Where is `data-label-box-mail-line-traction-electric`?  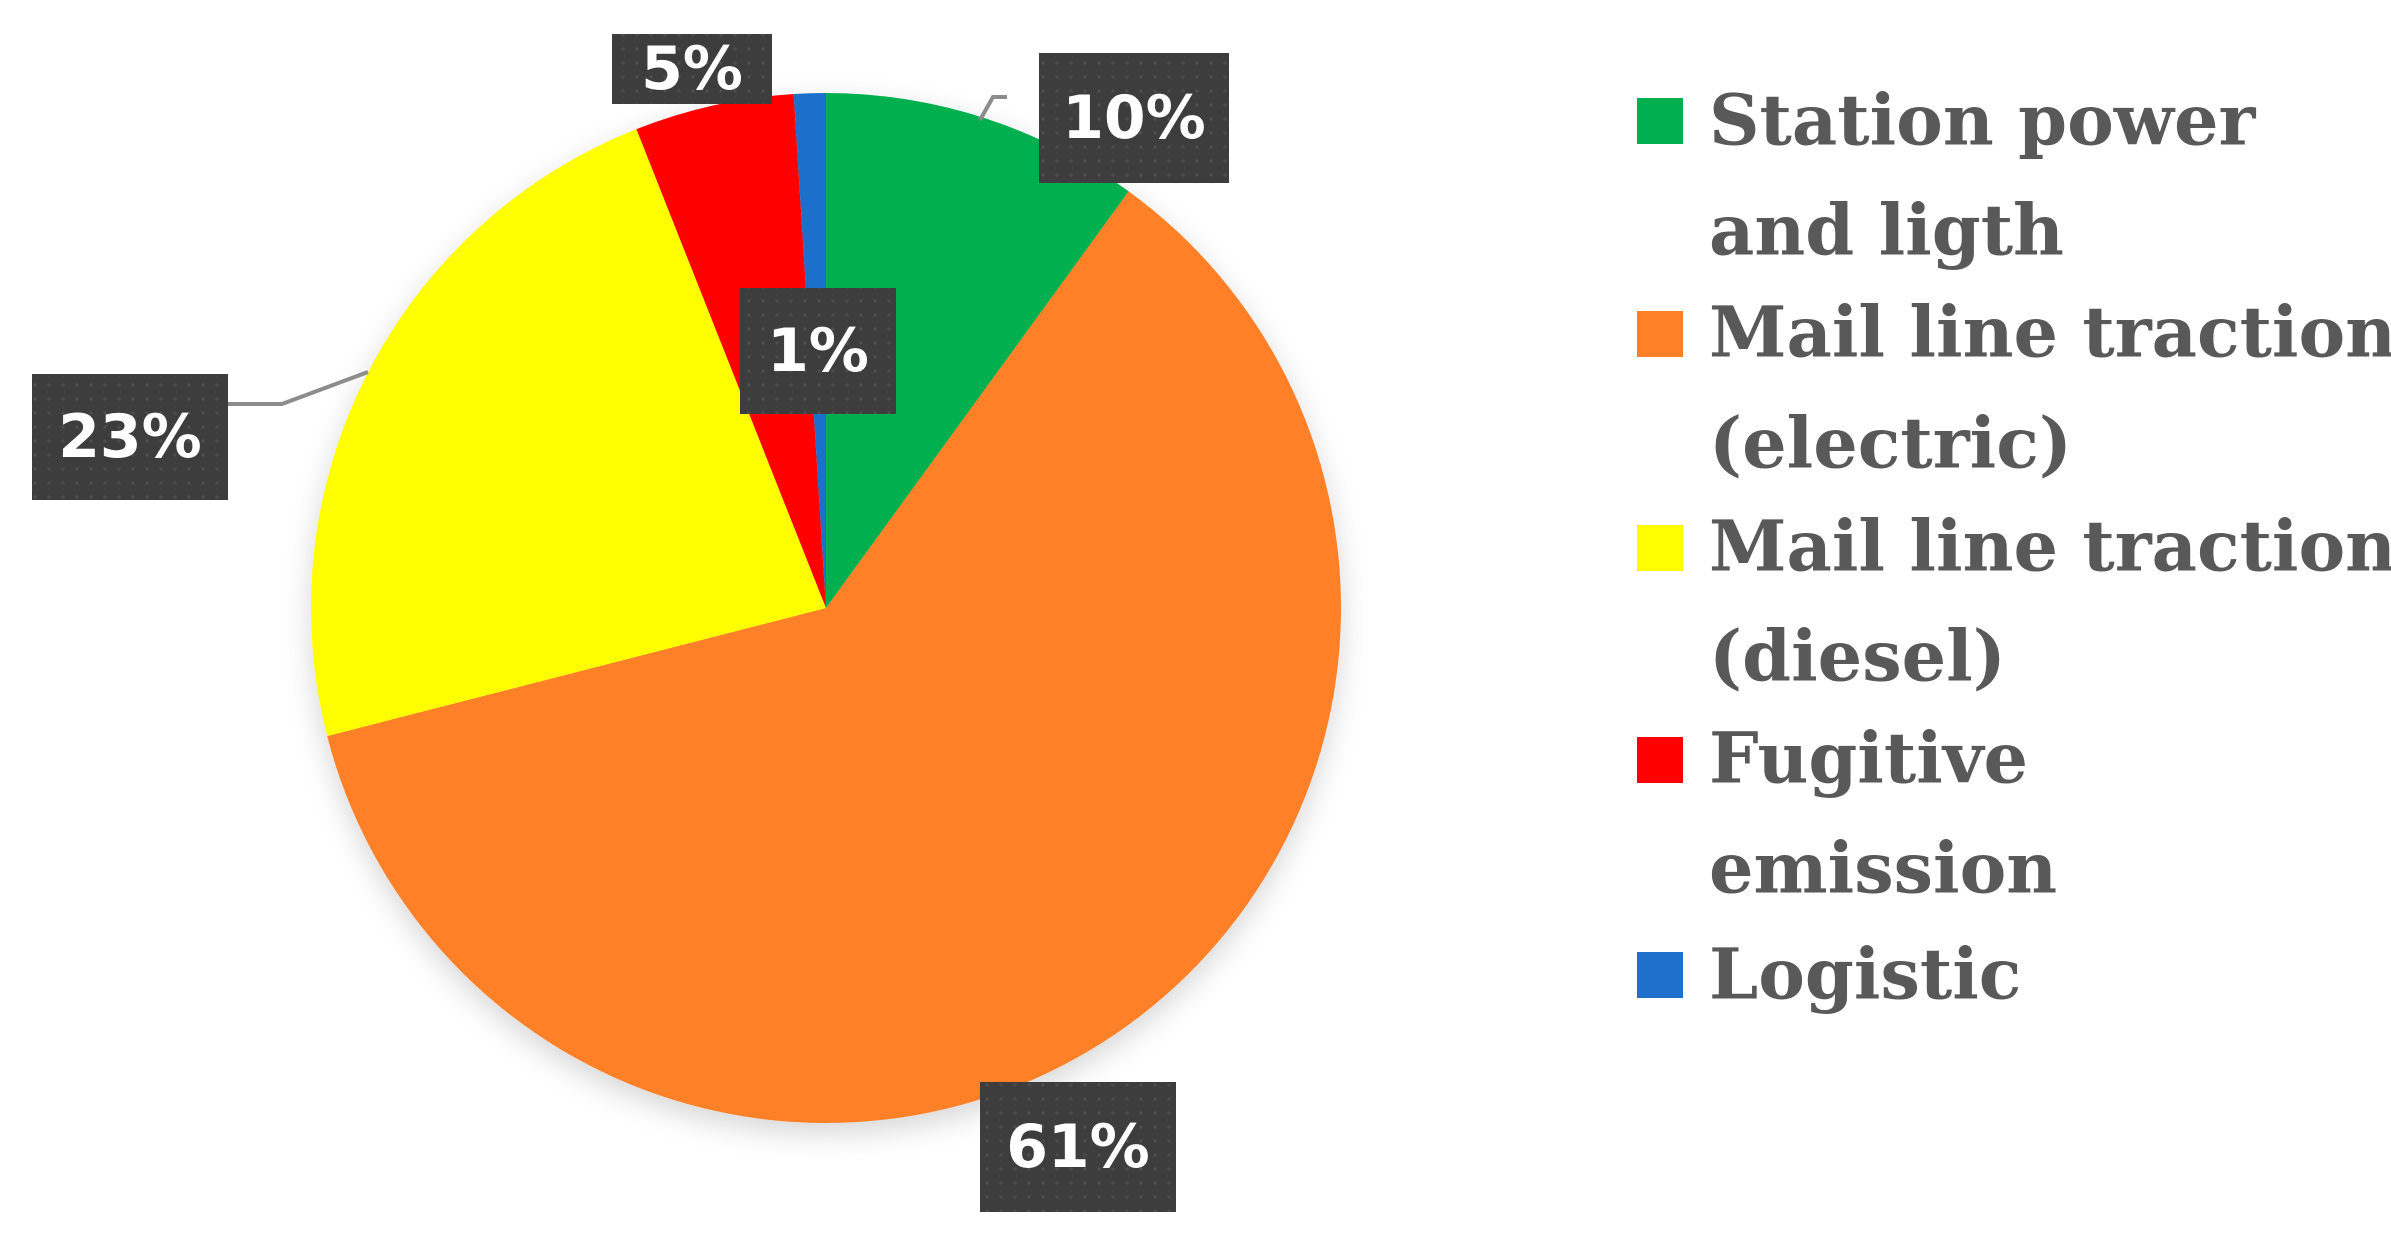 data-label-box-mail-line-traction-electric is located at coordinates (1078, 1147).